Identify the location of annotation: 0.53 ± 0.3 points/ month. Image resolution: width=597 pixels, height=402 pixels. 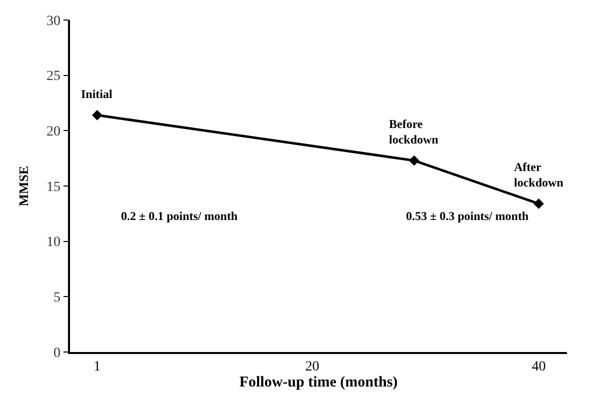
(467, 216).